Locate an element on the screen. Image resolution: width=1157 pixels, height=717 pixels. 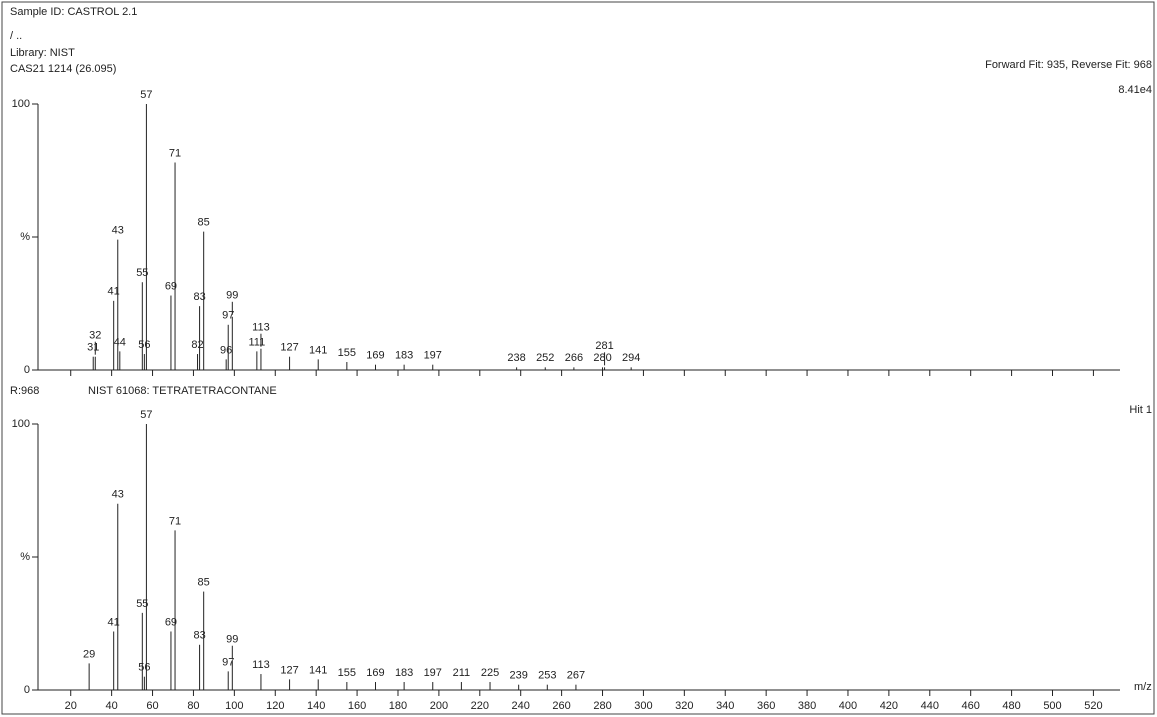
peak-label: 211 is located at coordinates (462, 673).